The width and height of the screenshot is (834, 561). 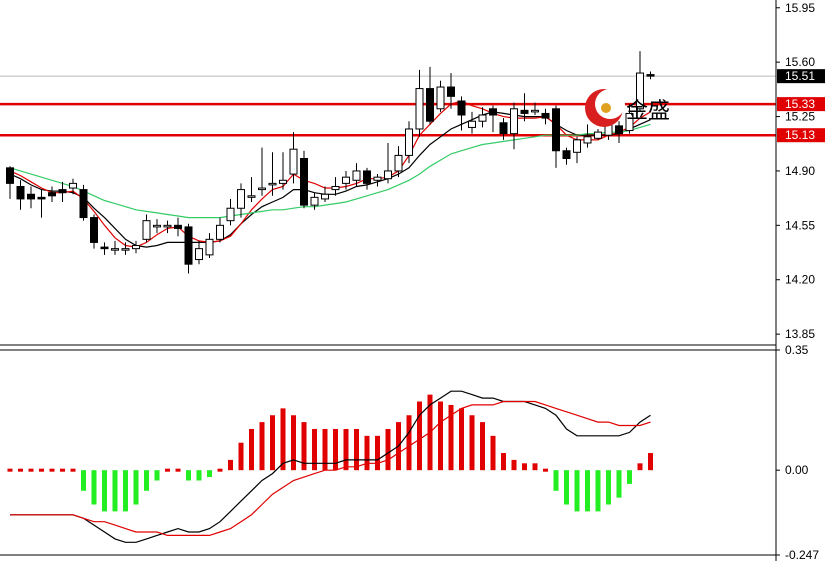 What do you see at coordinates (797, 470) in the screenshot?
I see `macd-tick-label: 0.00` at bounding box center [797, 470].